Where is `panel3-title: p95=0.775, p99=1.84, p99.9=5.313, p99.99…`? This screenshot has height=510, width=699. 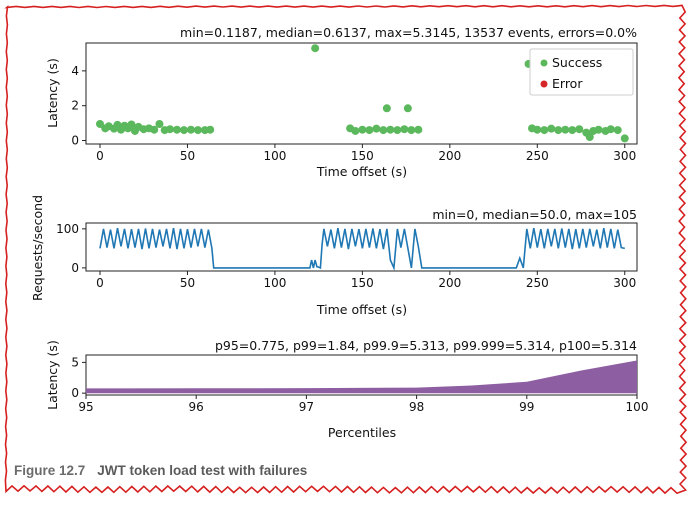 panel3-title: p95=0.775, p99=1.84, p99.9=5.313, p99.99… is located at coordinates (426, 345).